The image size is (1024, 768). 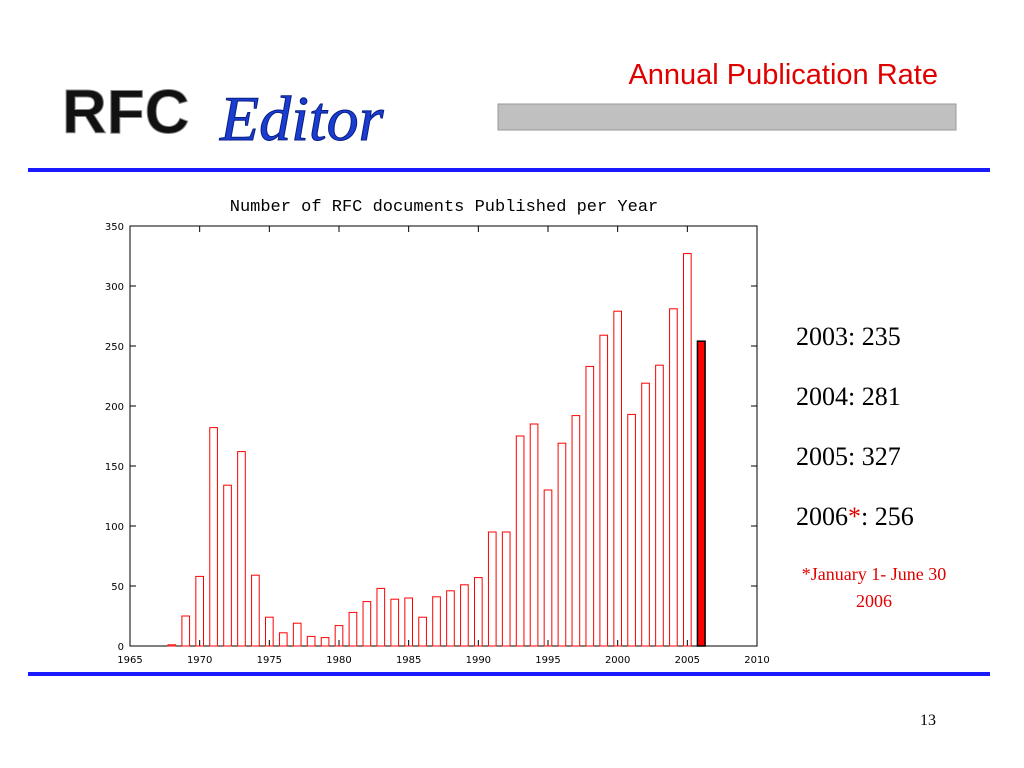 I want to click on slide-title: Annual Publication Rate, so click(x=783, y=75).